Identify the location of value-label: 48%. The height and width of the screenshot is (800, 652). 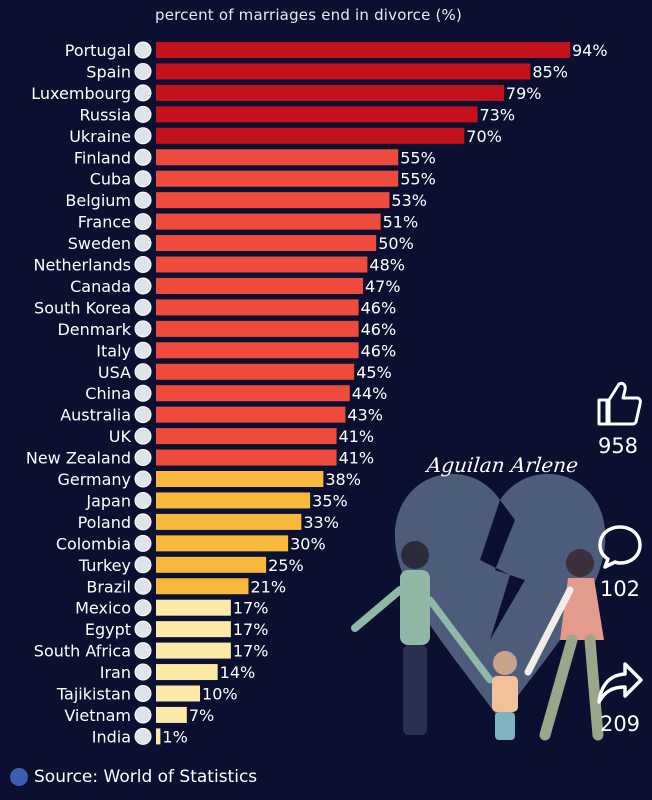
(387, 265).